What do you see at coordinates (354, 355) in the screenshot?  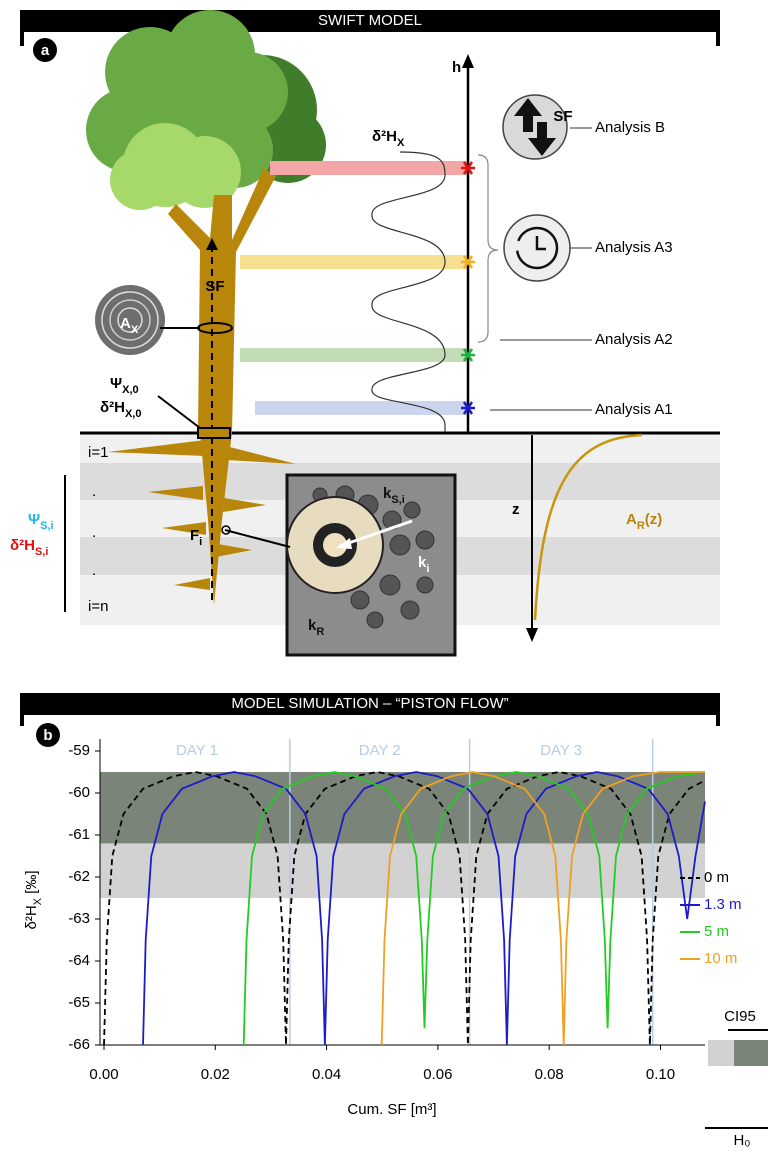 I see `band-a2` at bounding box center [354, 355].